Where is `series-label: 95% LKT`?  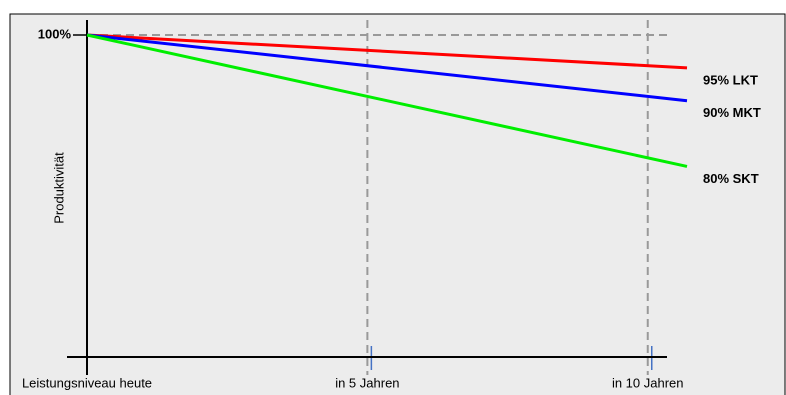
series-label: 95% LKT is located at coordinates (730, 79).